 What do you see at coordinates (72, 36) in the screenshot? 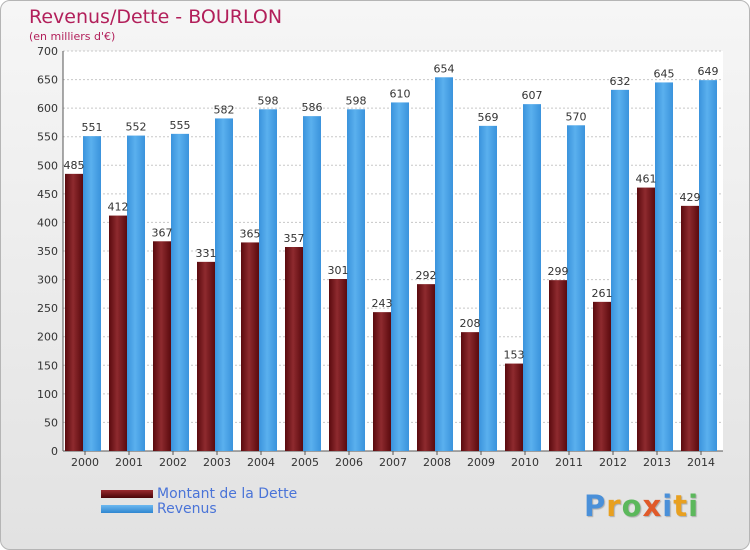
I see `chart-subtitle: (en milliers d'€)` at bounding box center [72, 36].